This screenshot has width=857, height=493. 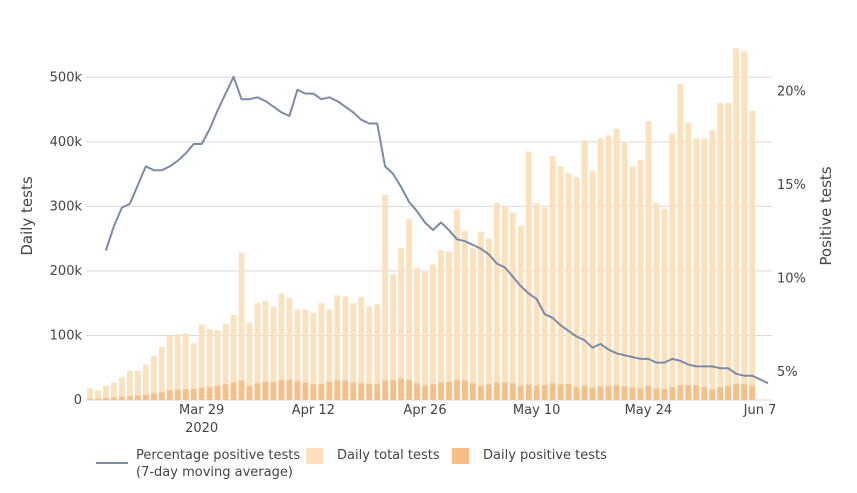 What do you see at coordinates (66, 335) in the screenshot?
I see `y-left-tick-label: 100k` at bounding box center [66, 335].